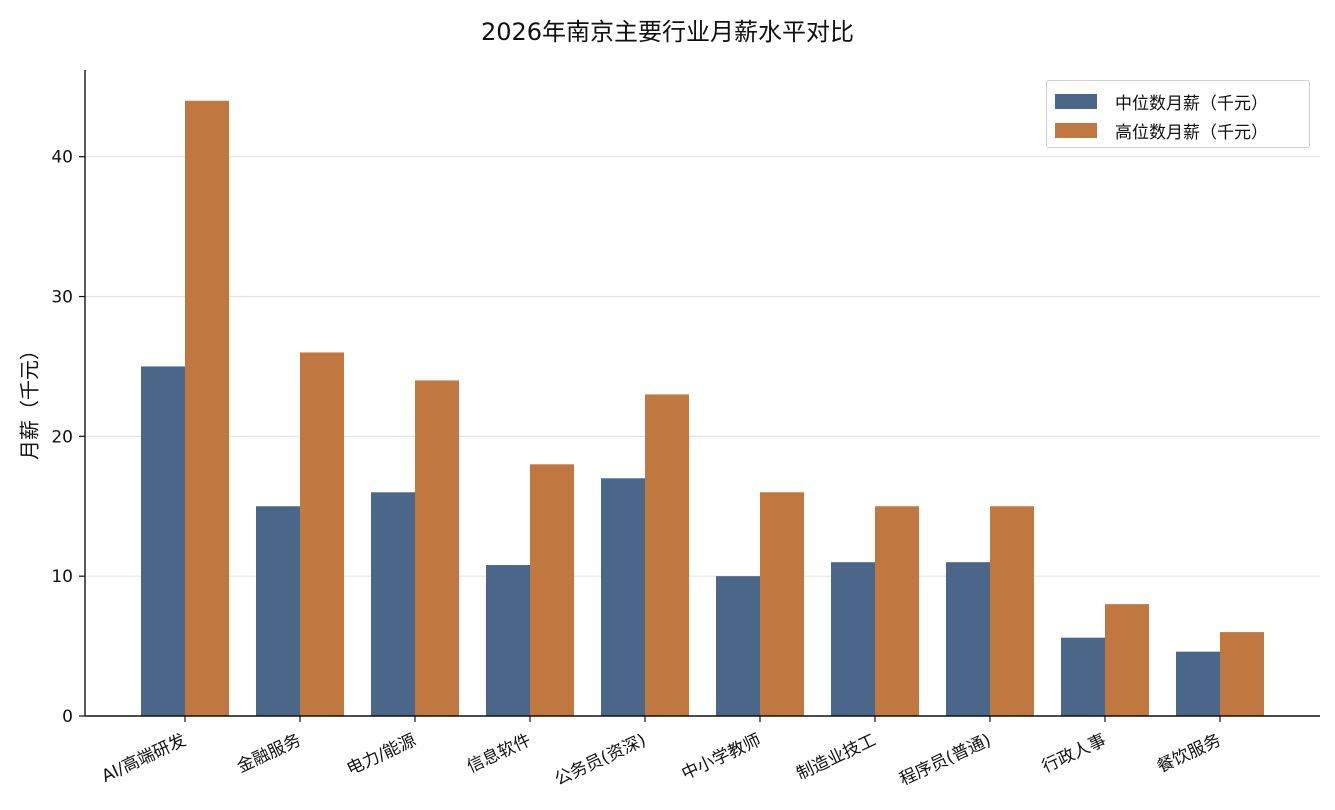 This screenshot has width=1335, height=810. What do you see at coordinates (67, 717) in the screenshot?
I see `y-tick-label-0: 0` at bounding box center [67, 717].